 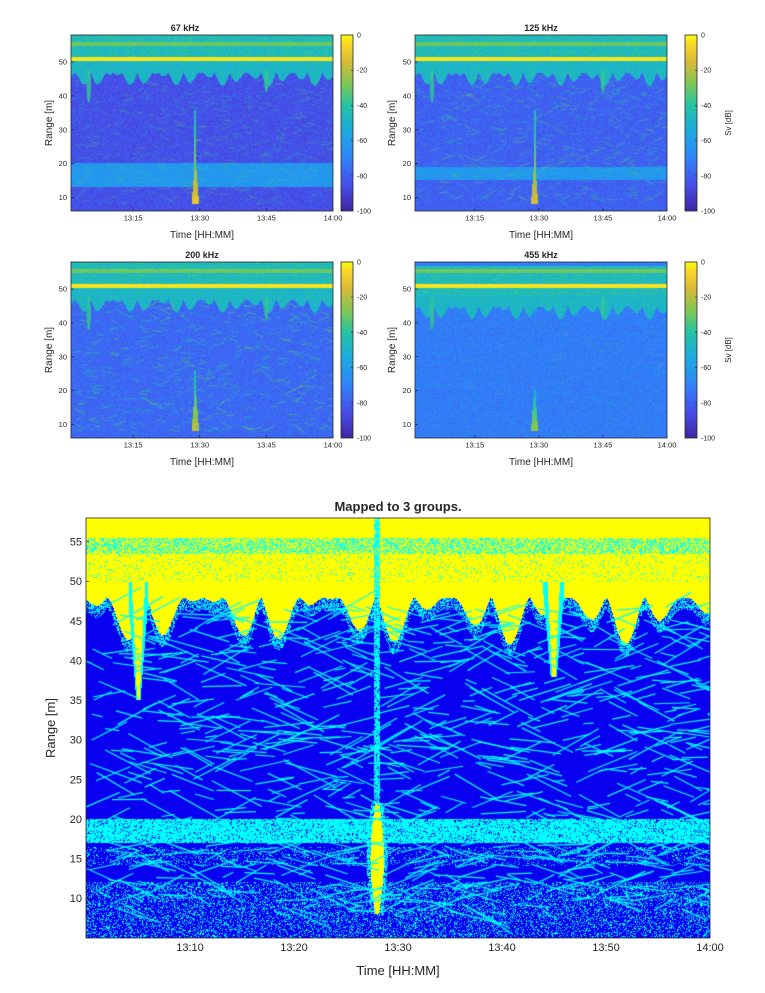 I want to click on chart-title: 67 kHz, so click(x=185, y=28).